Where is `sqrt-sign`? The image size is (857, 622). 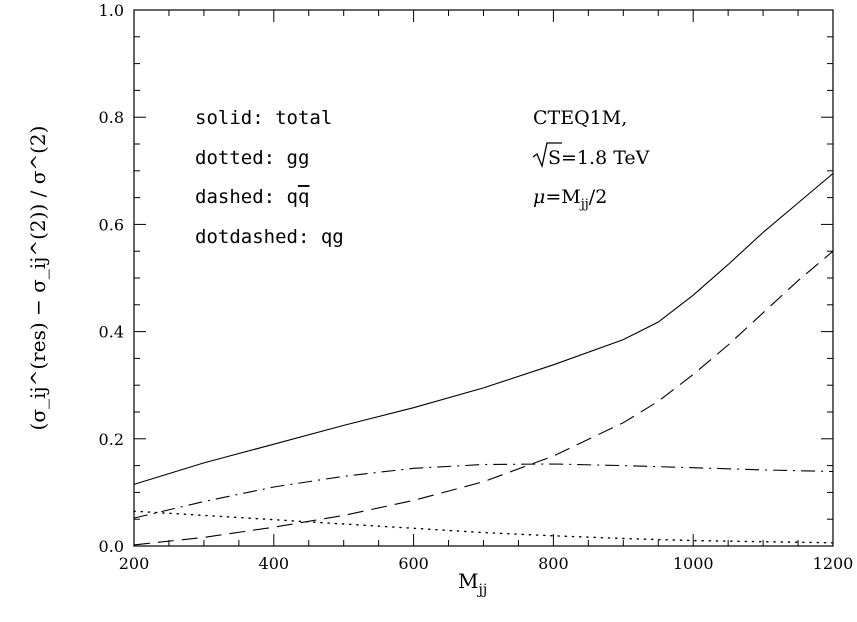 sqrt-sign is located at coordinates (547, 155).